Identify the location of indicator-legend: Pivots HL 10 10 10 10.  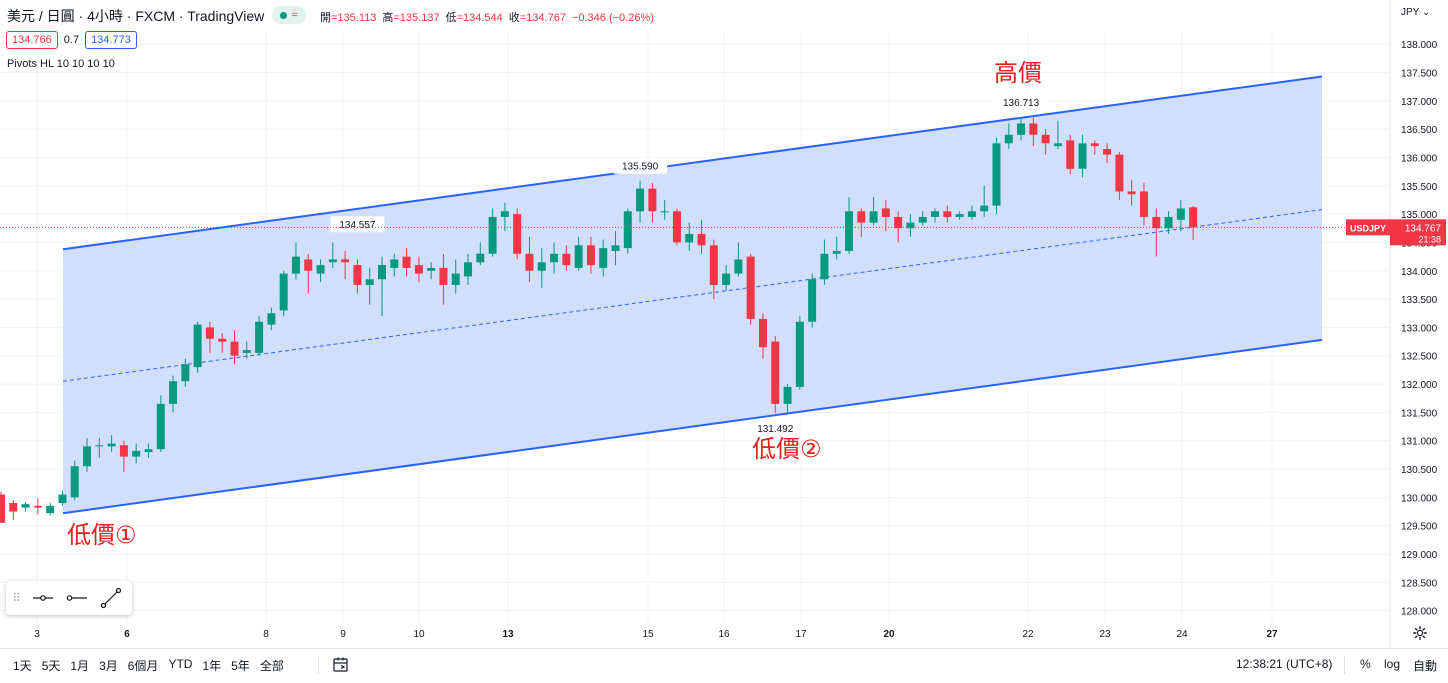
(61, 64).